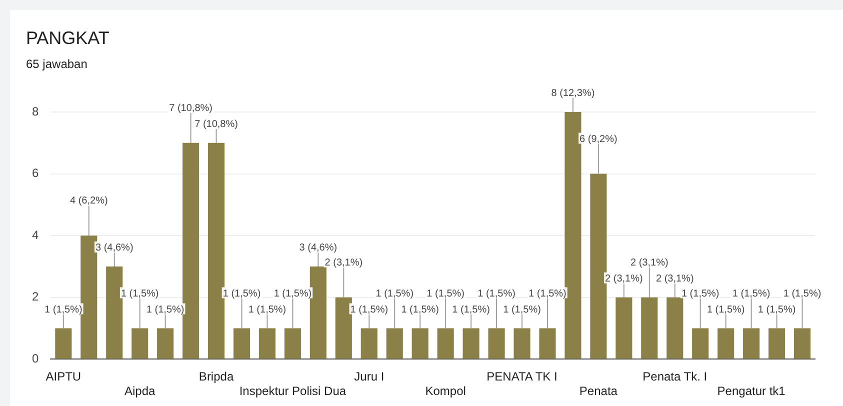  Describe the element at coordinates (35, 111) in the screenshot. I see `y-tick-label: 8` at that location.